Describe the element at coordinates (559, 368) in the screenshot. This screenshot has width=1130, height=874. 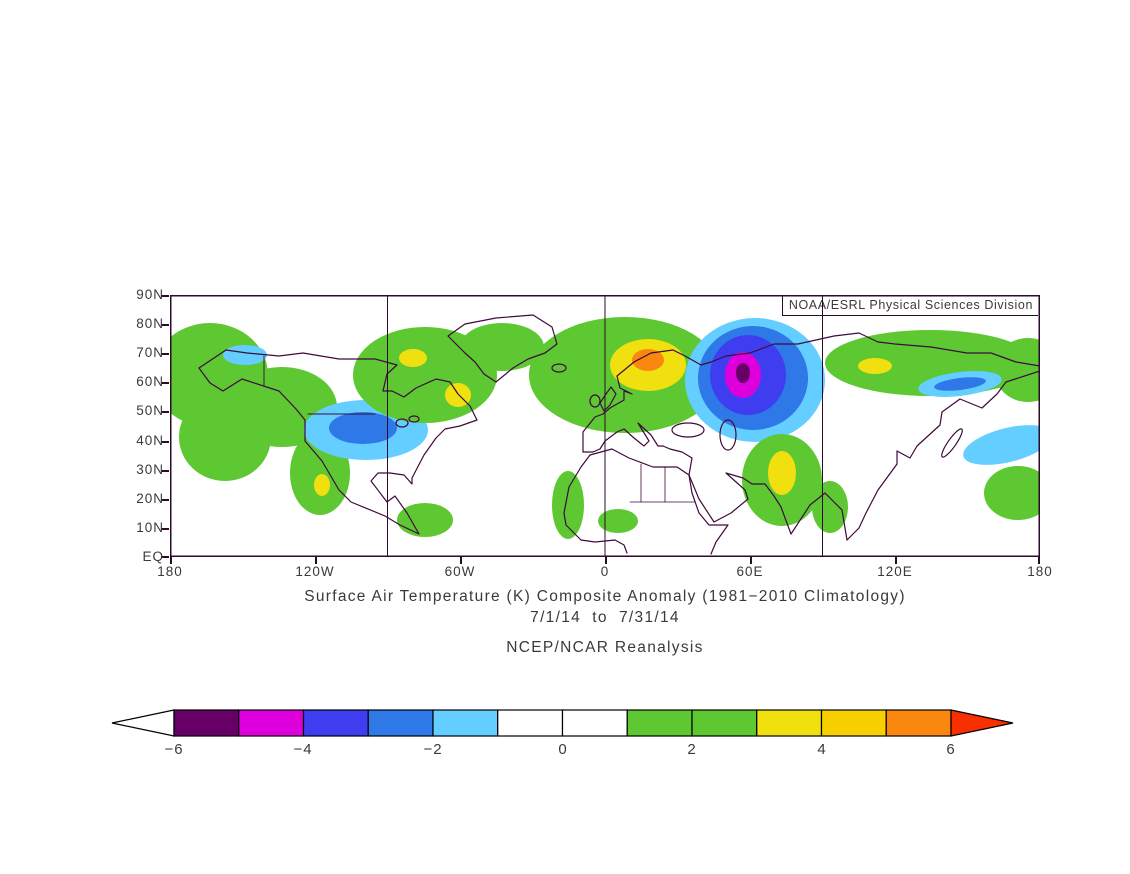
I see `coast-iceland` at that location.